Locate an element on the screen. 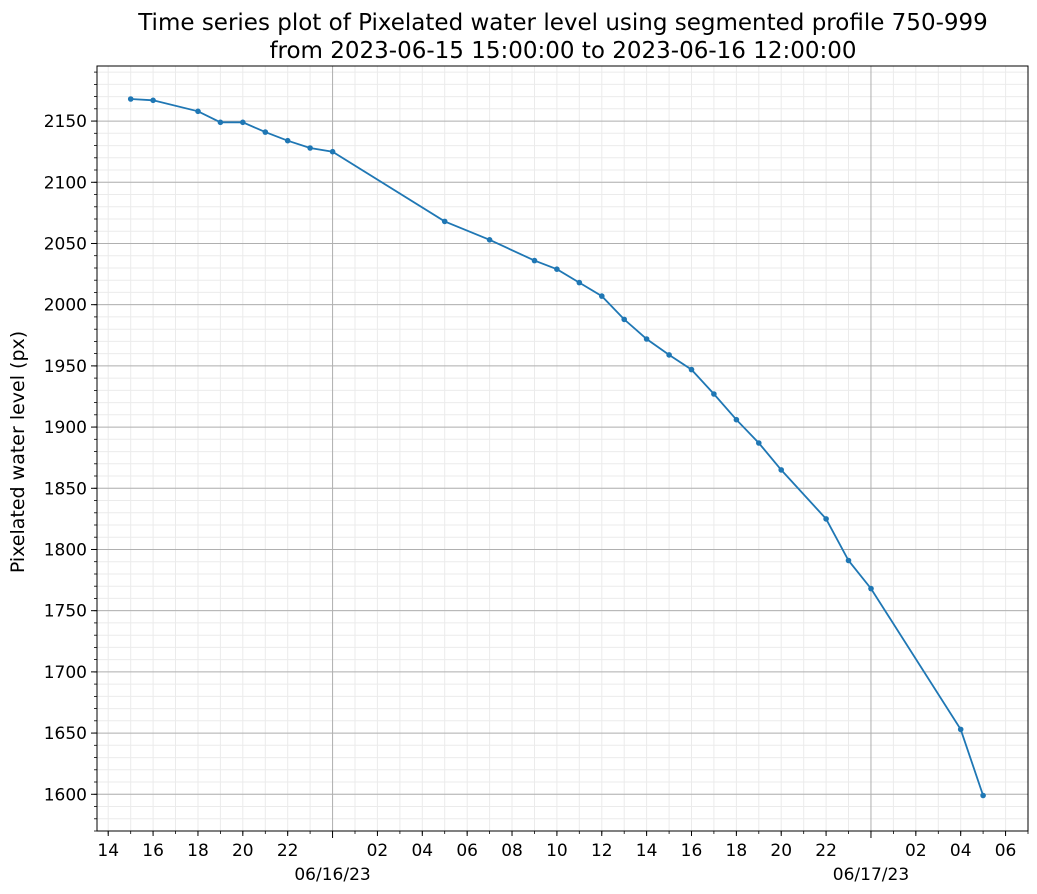 This screenshot has width=1037, height=894. x-date-label: 06/17/23 is located at coordinates (871, 875).